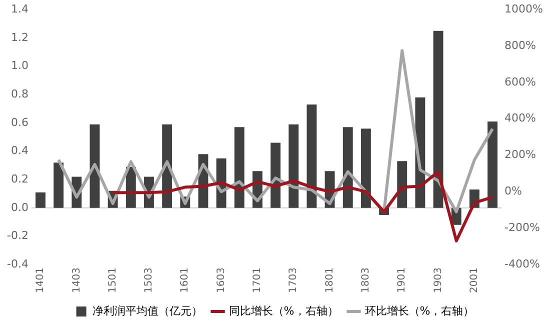 Image resolution: width=550 pixels, height=327 pixels. What do you see at coordinates (419, 311) in the screenshot?
I see `legend-label: 环比增长（%，右轴）` at bounding box center [419, 311].